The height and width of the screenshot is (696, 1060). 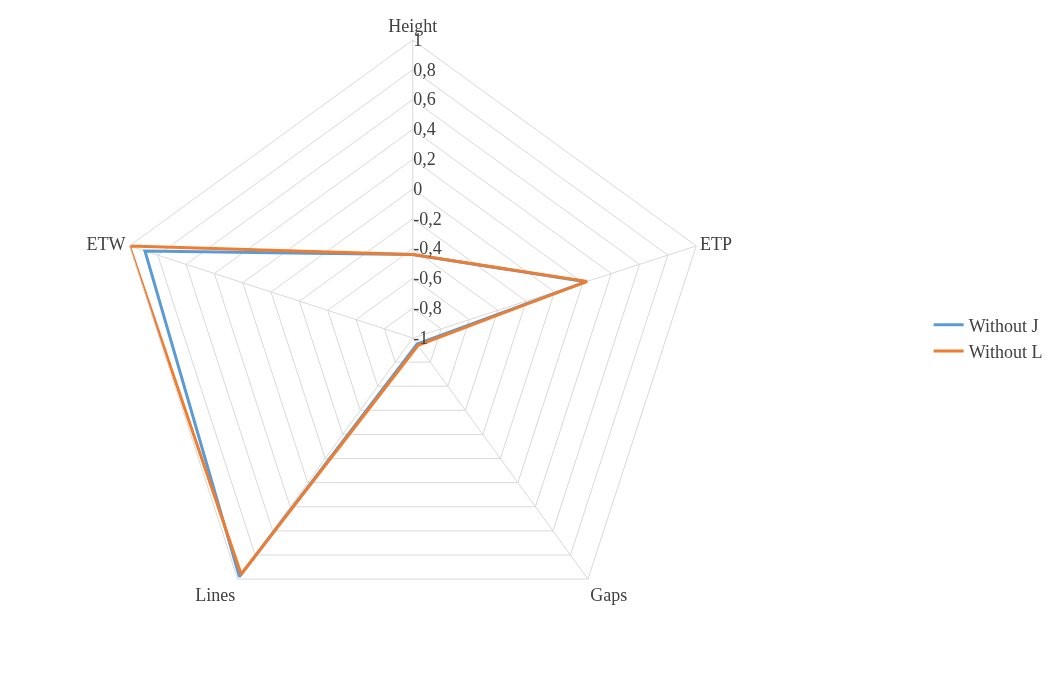 I want to click on legend-label: Without L, so click(x=1005, y=352).